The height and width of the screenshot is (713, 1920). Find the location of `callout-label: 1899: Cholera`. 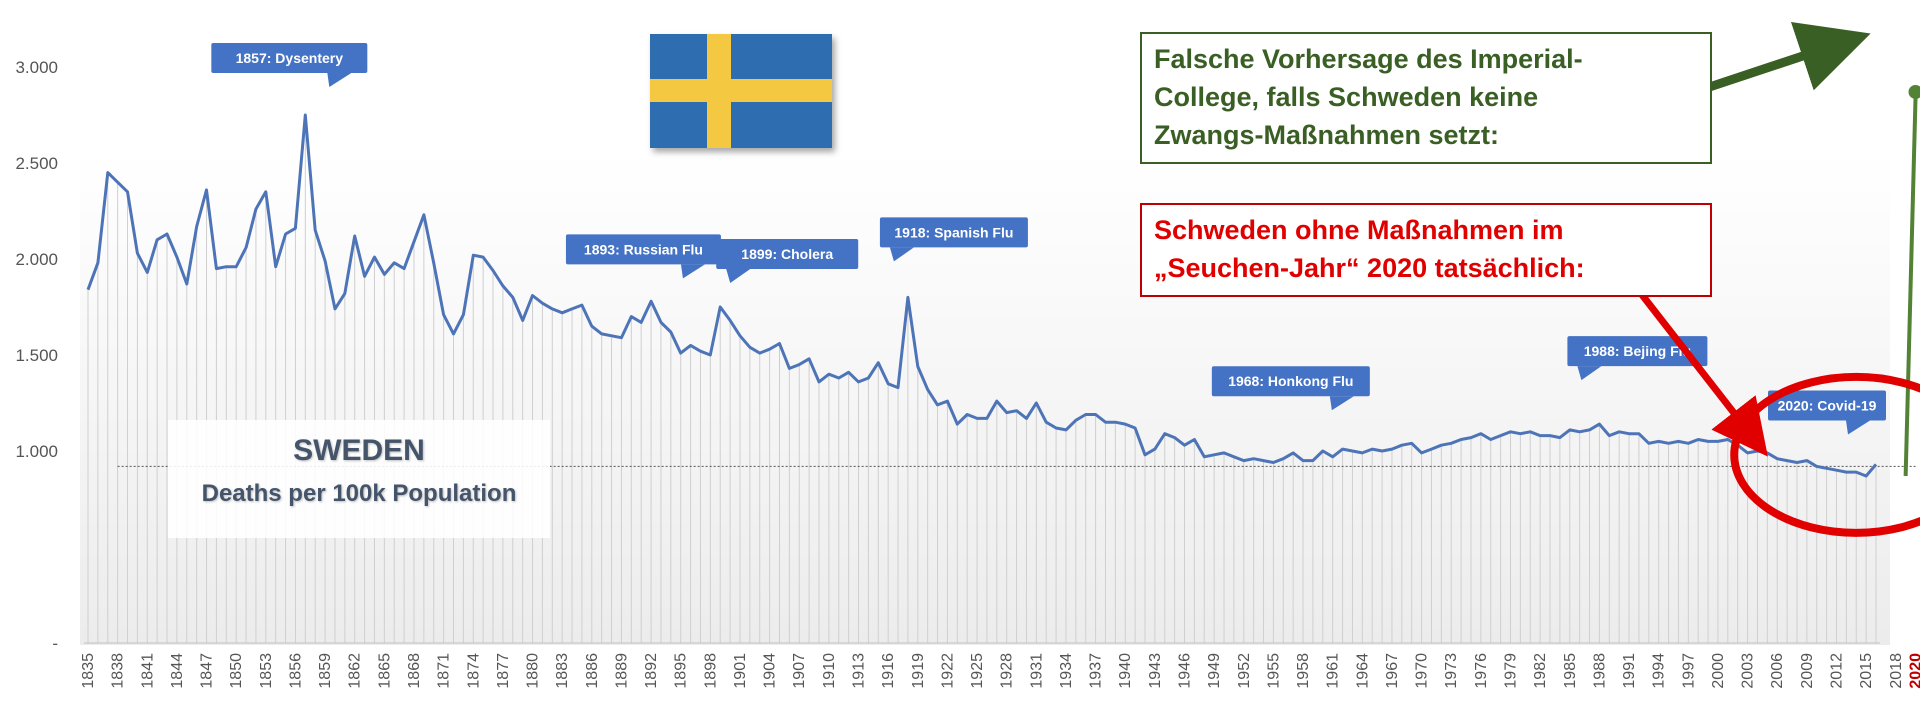

callout-label: 1899: Cholera is located at coordinates (787, 254).